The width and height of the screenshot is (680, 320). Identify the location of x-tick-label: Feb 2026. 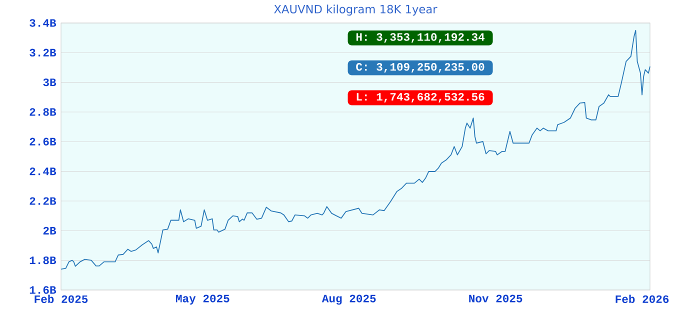
(642, 299).